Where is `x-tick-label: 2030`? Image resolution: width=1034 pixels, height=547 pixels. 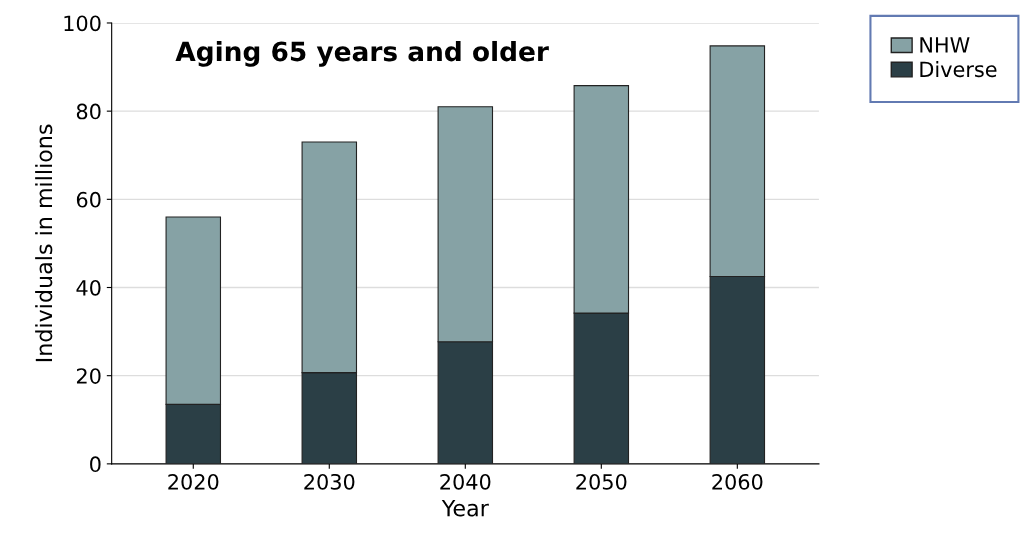 x-tick-label: 2030 is located at coordinates (329, 481).